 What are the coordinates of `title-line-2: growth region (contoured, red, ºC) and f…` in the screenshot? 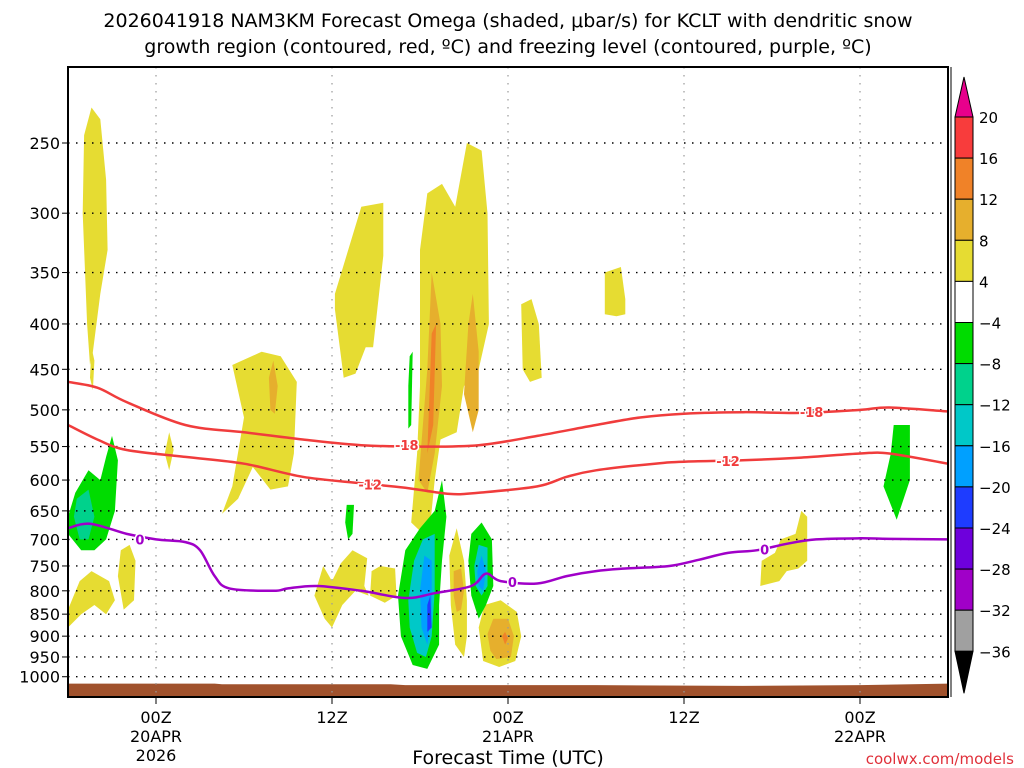 It's located at (507, 47).